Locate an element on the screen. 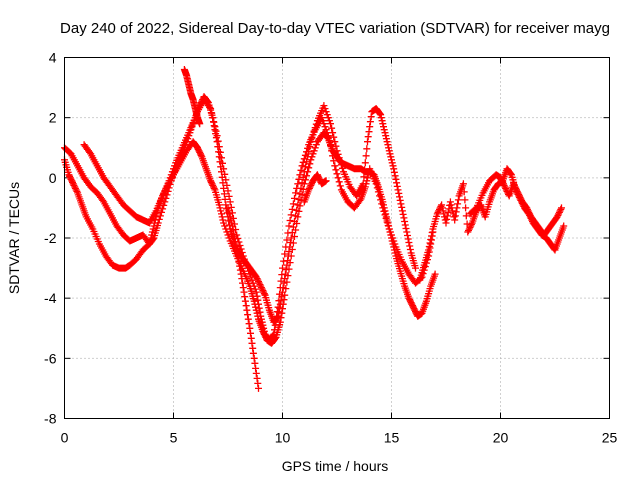 The height and width of the screenshot is (480, 640). y-tick-label: 0 is located at coordinates (53, 178).